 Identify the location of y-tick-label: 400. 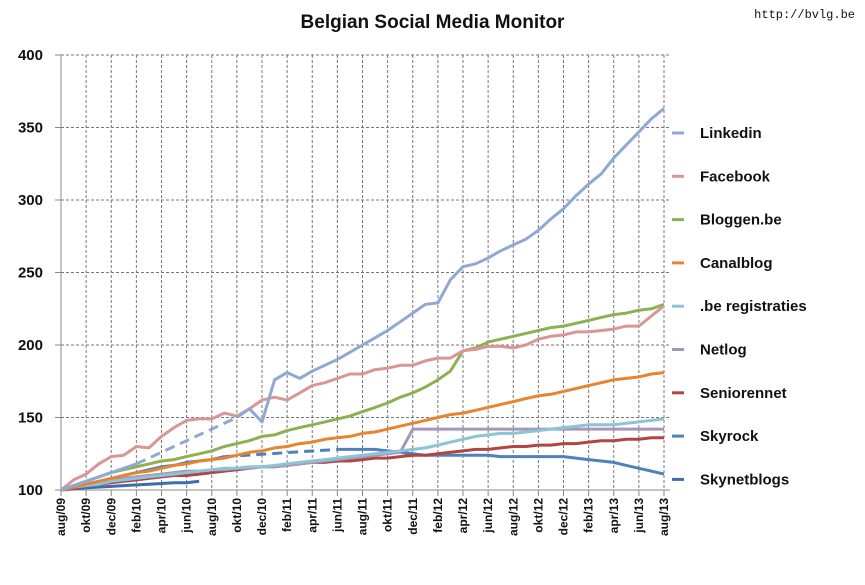
(30, 55).